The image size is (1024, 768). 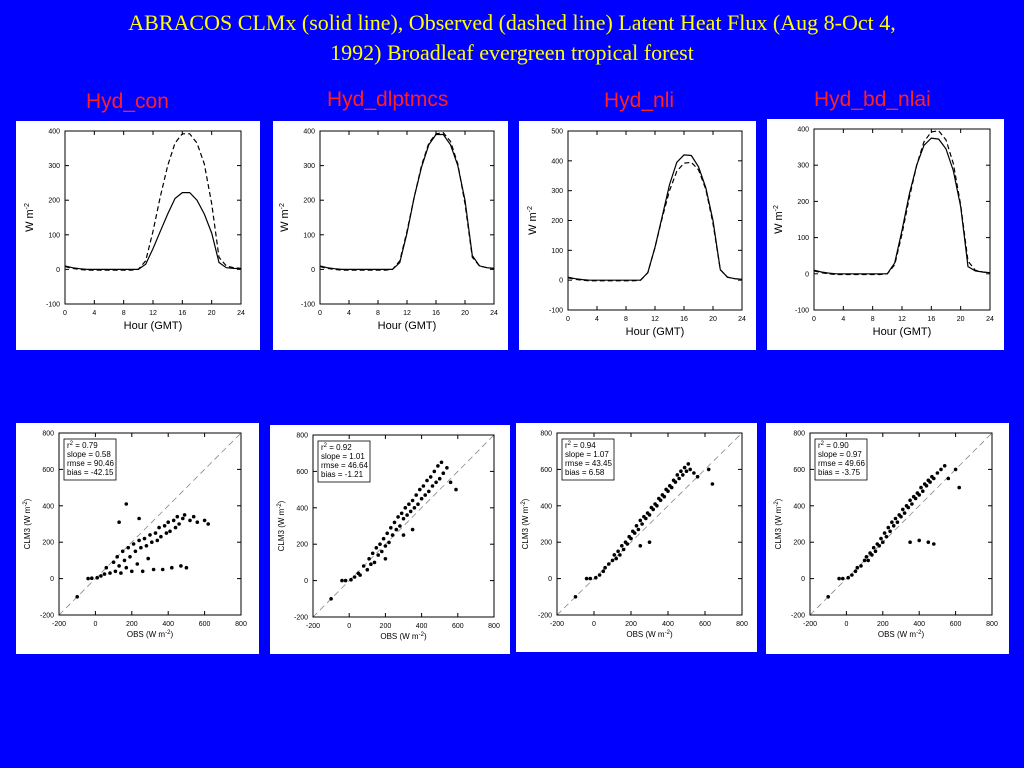 I want to click on stat-rmse: rmse = 90.46, so click(x=90, y=463).